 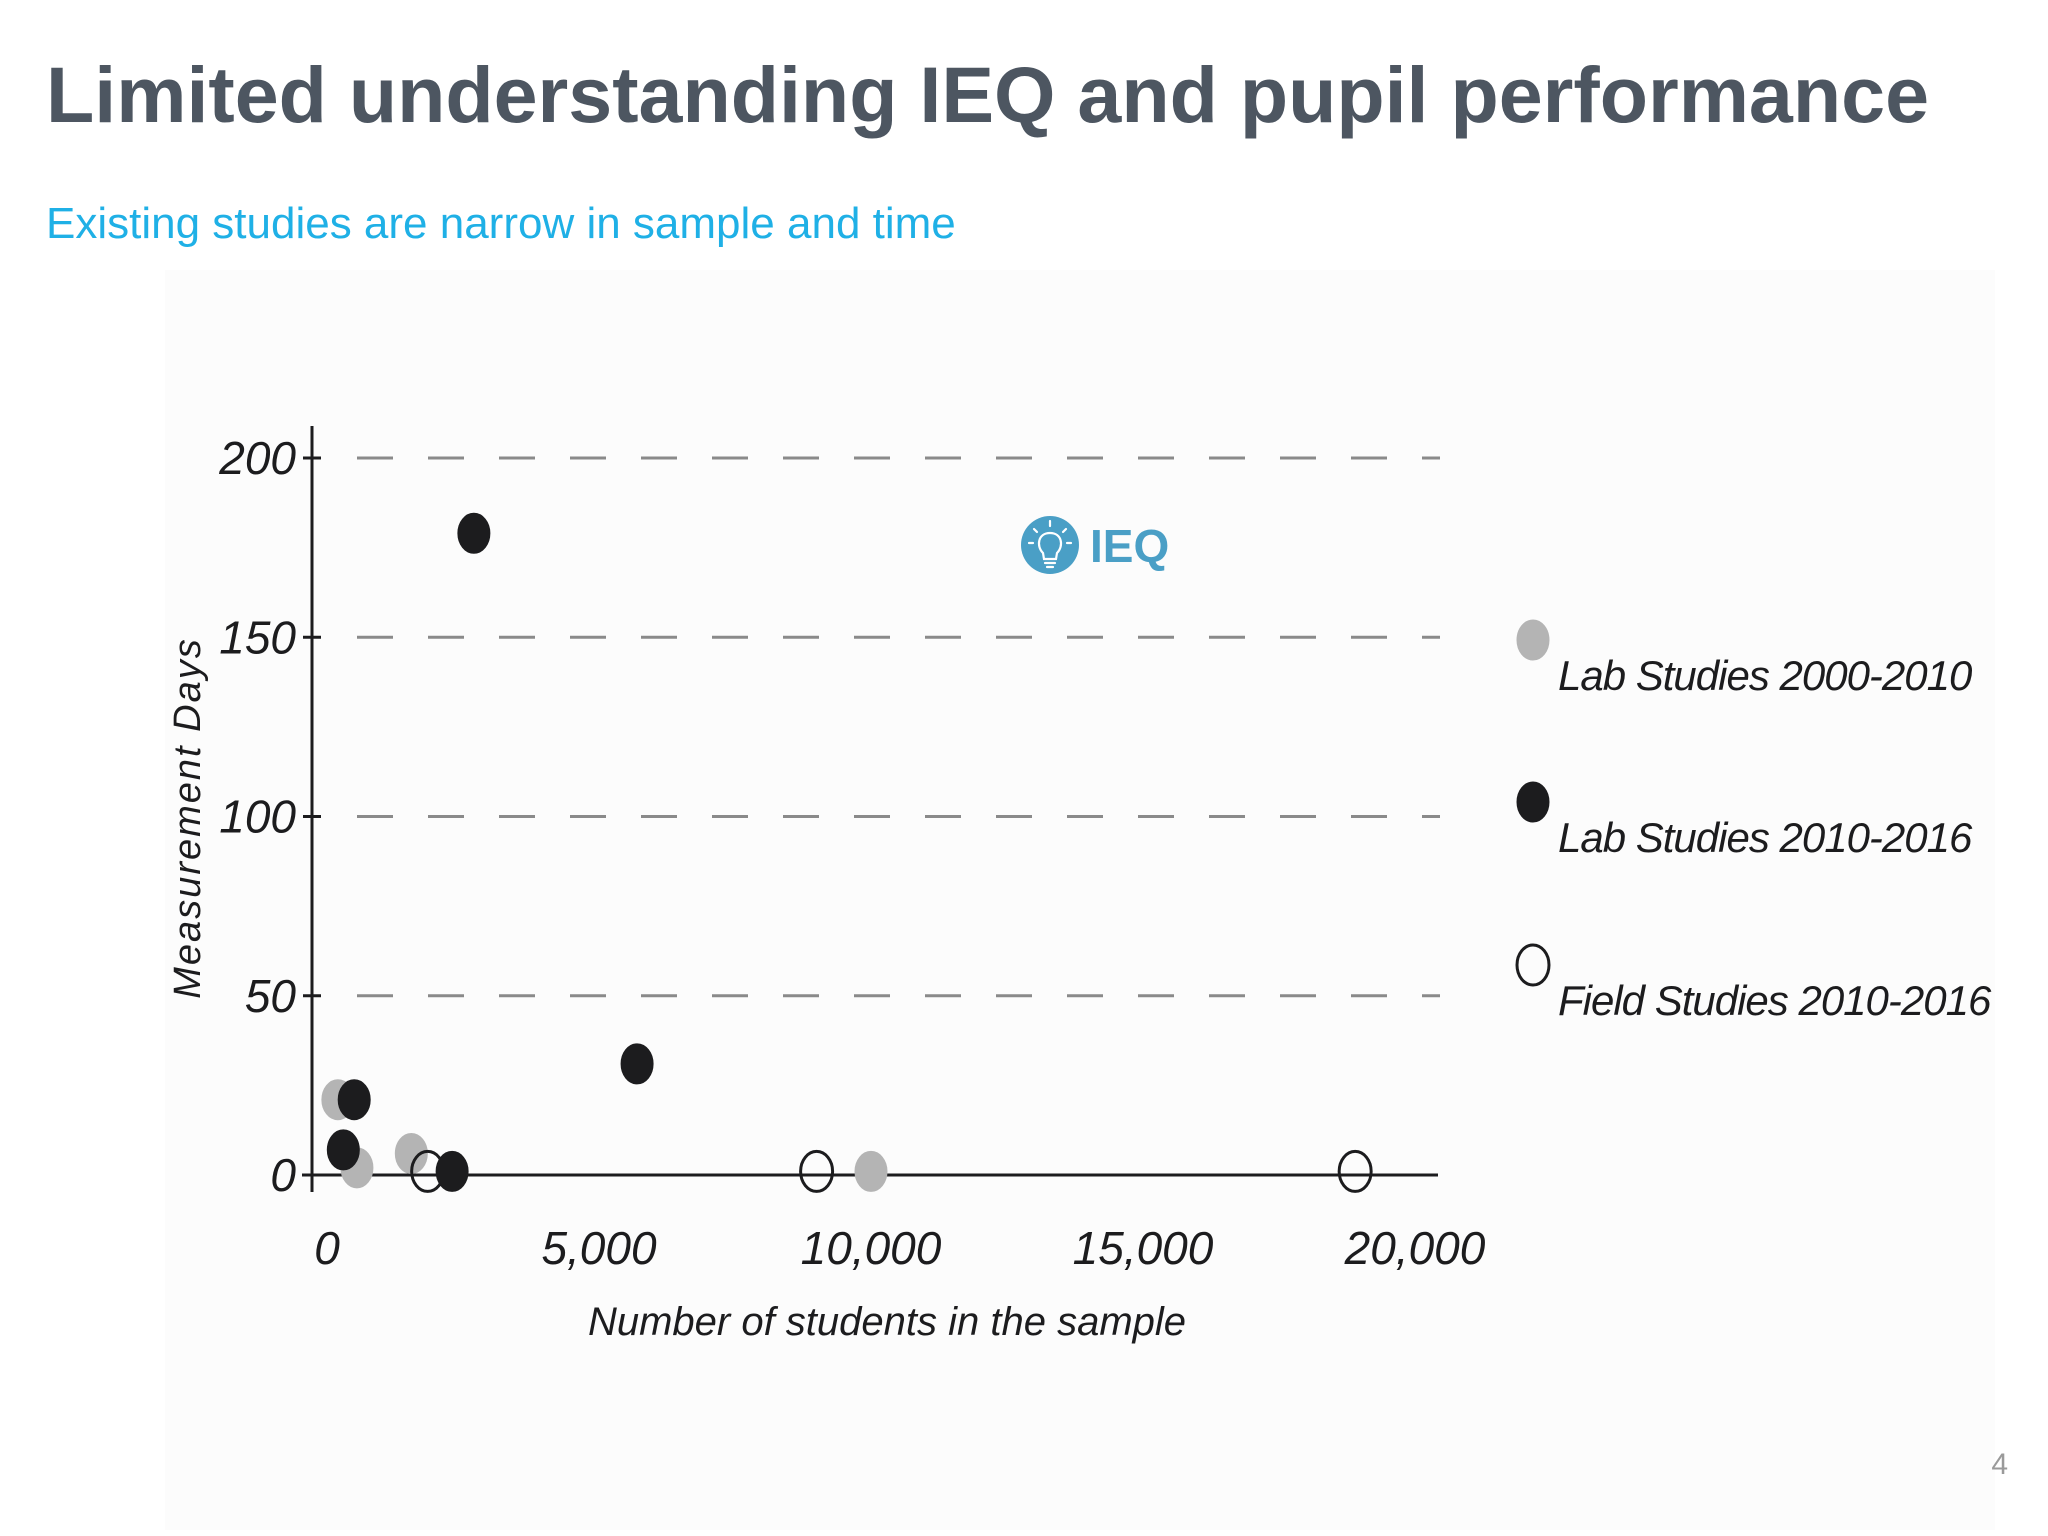 What do you see at coordinates (1129, 546) in the screenshot?
I see `ieq-badge-label: IEQ` at bounding box center [1129, 546].